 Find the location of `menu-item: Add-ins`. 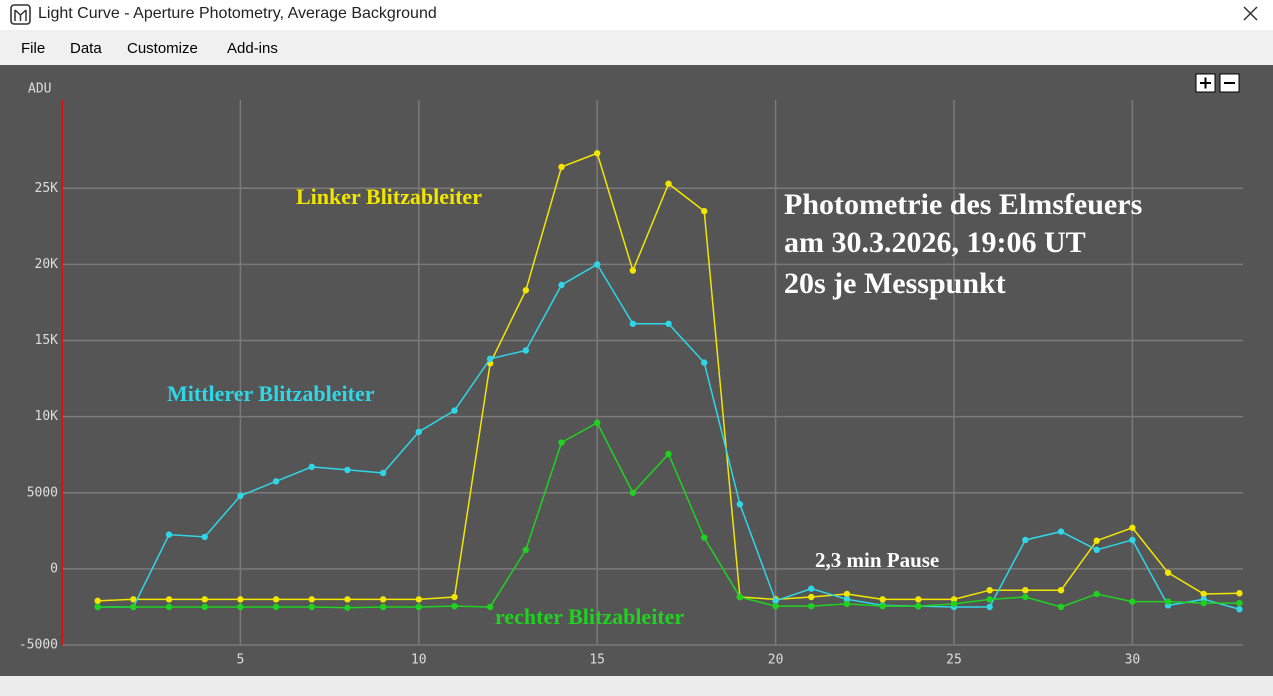

menu-item: Add-ins is located at coordinates (252, 48).